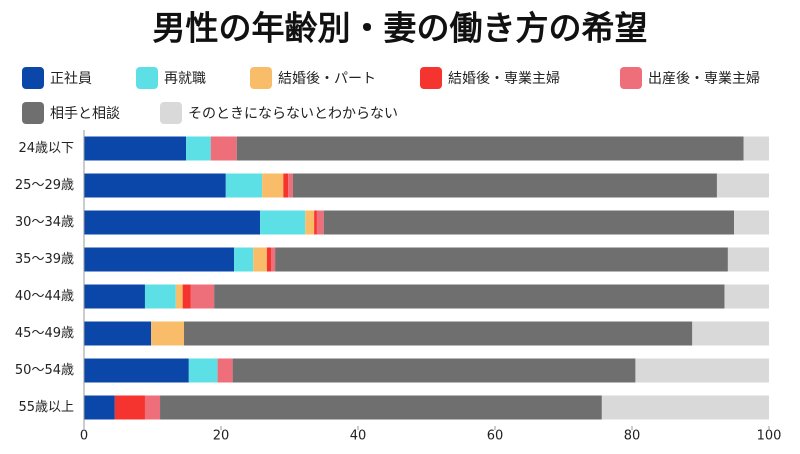 This screenshot has width=800, height=454. Describe the element at coordinates (495, 436) in the screenshot. I see `x-tick-label: 60` at that location.